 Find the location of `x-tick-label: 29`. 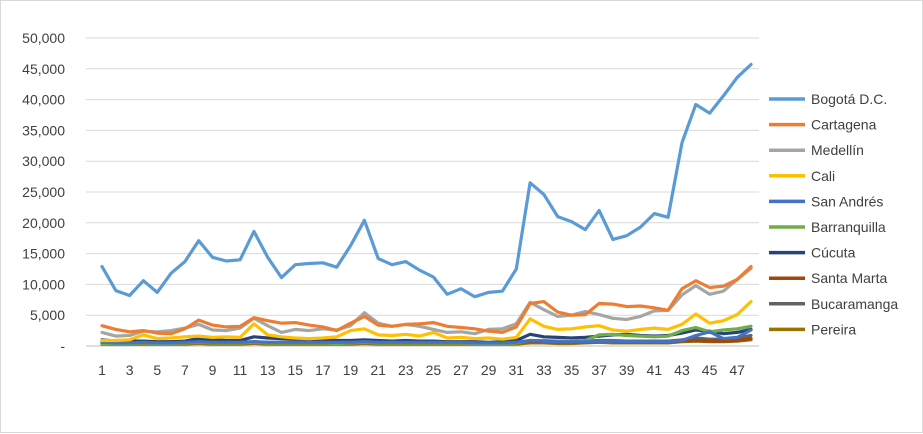

x-tick-label: 29 is located at coordinates (489, 370).